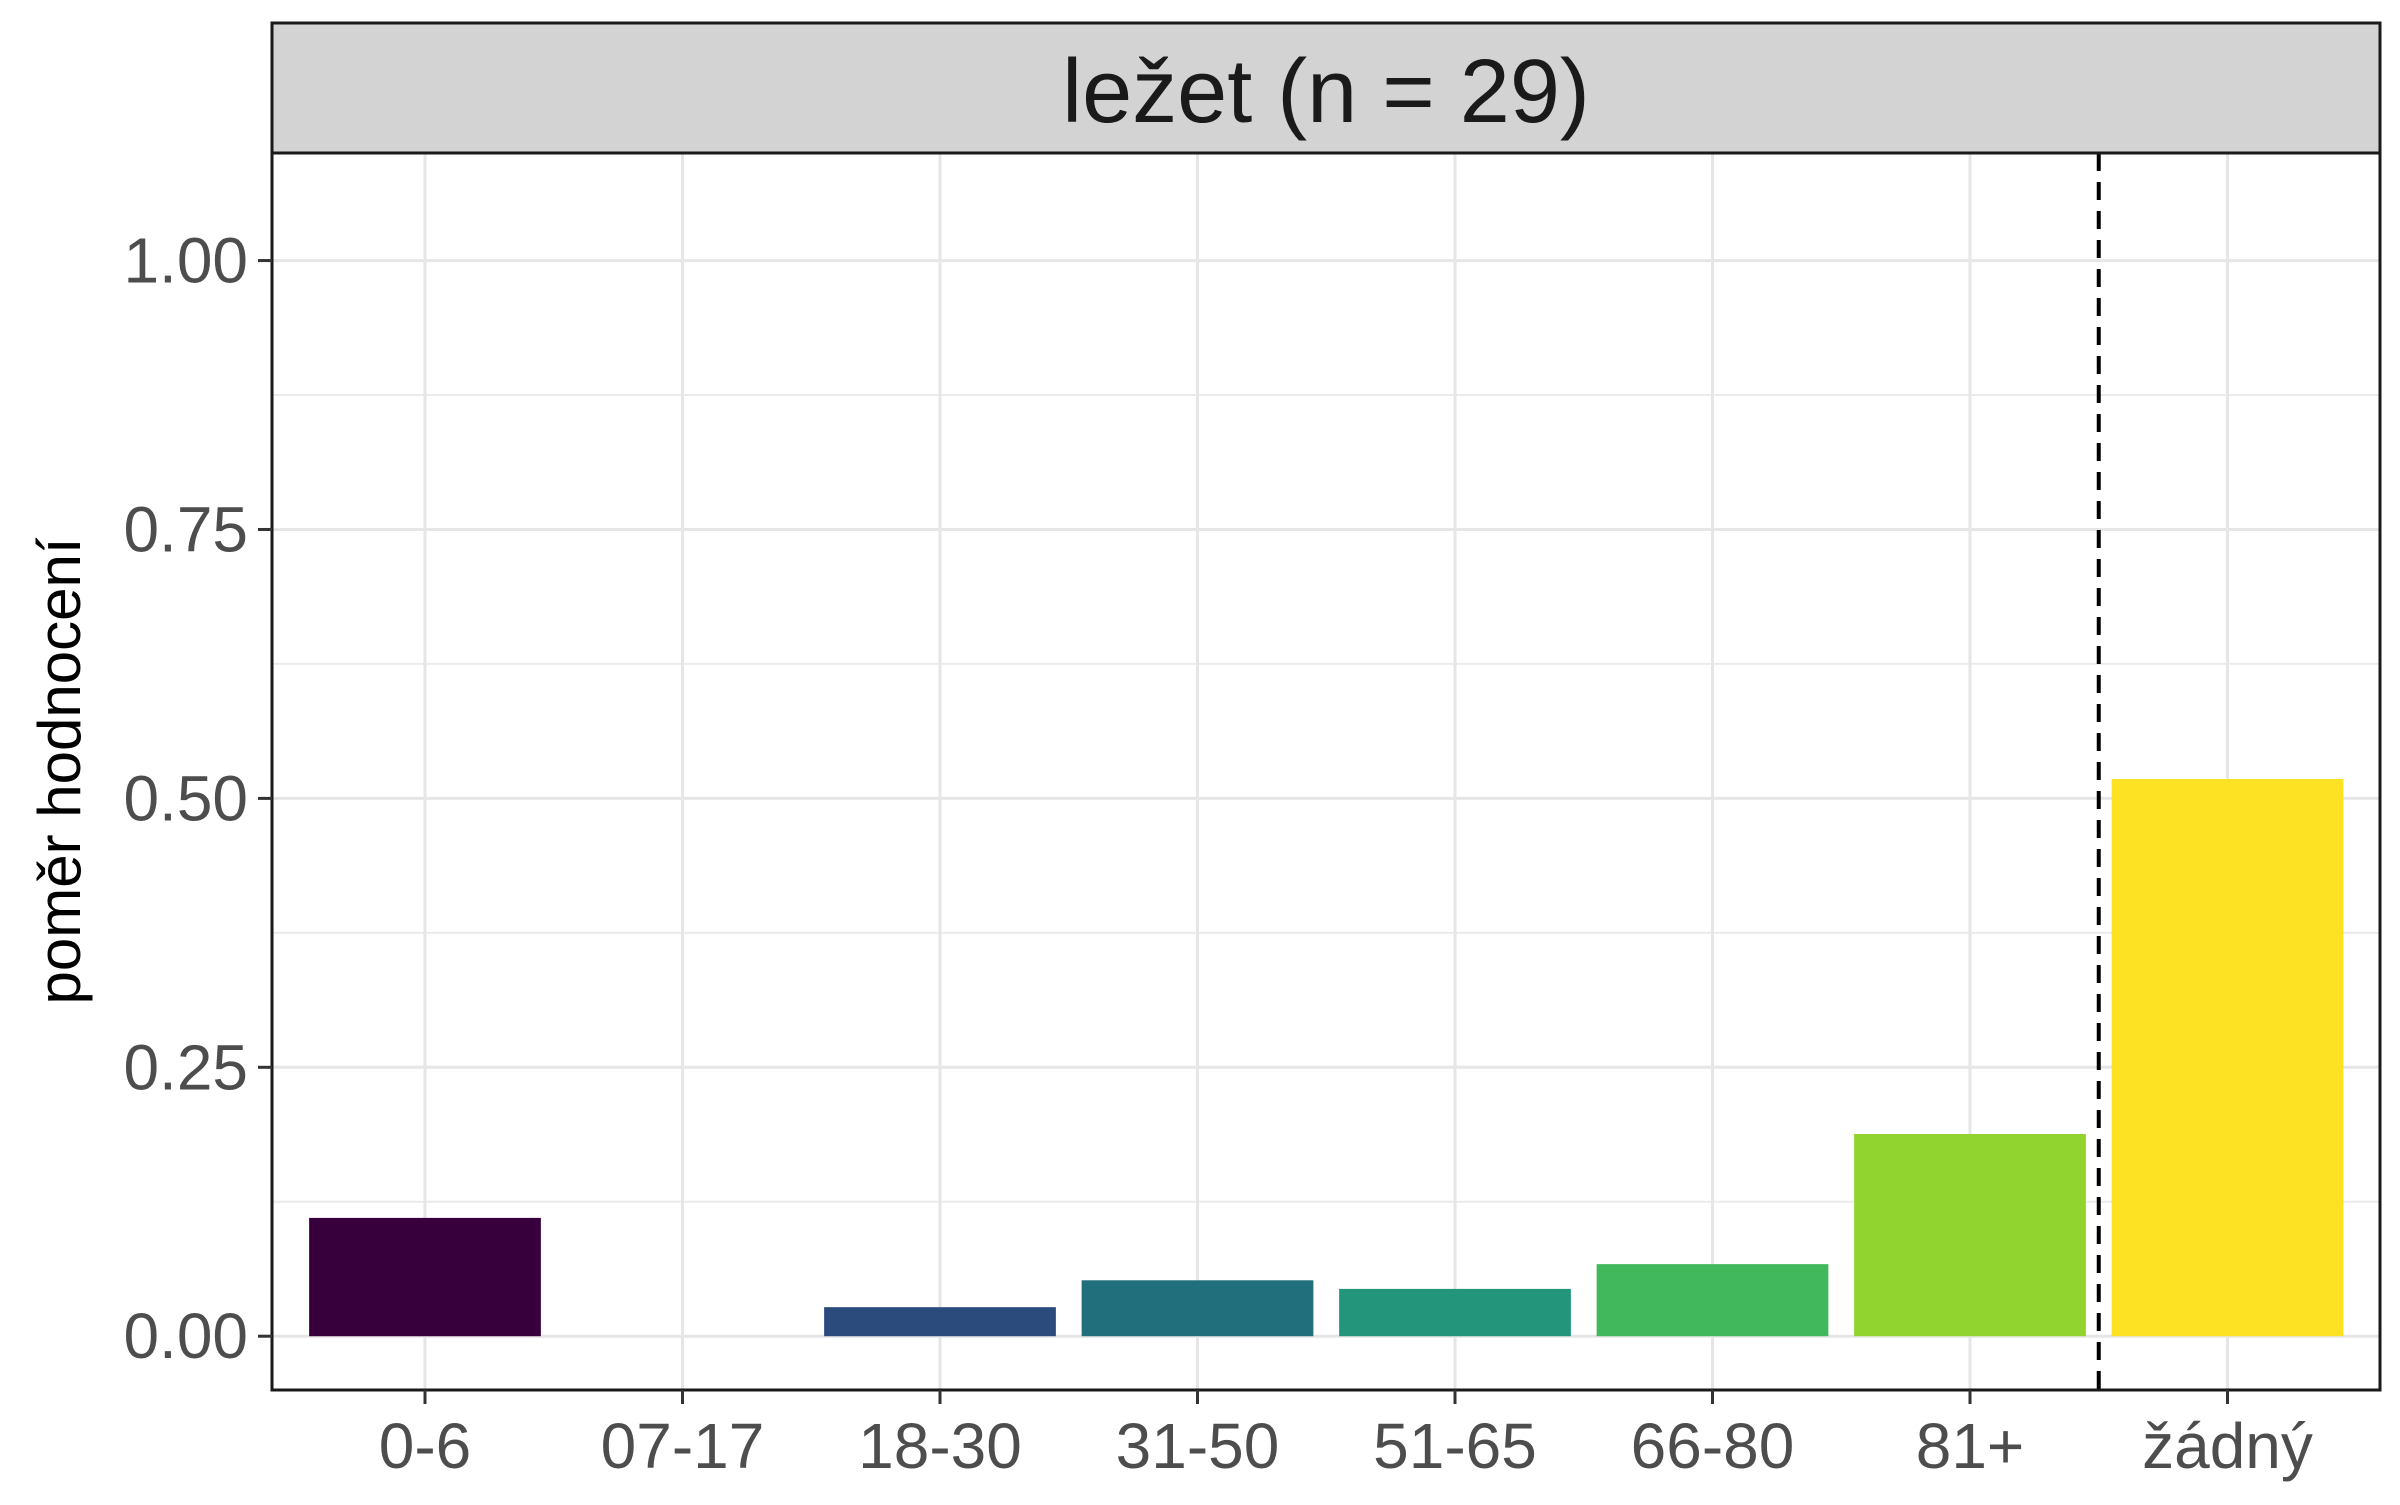 The height and width of the screenshot is (1505, 2400). I want to click on y-tick-label: 1.00, so click(185, 261).